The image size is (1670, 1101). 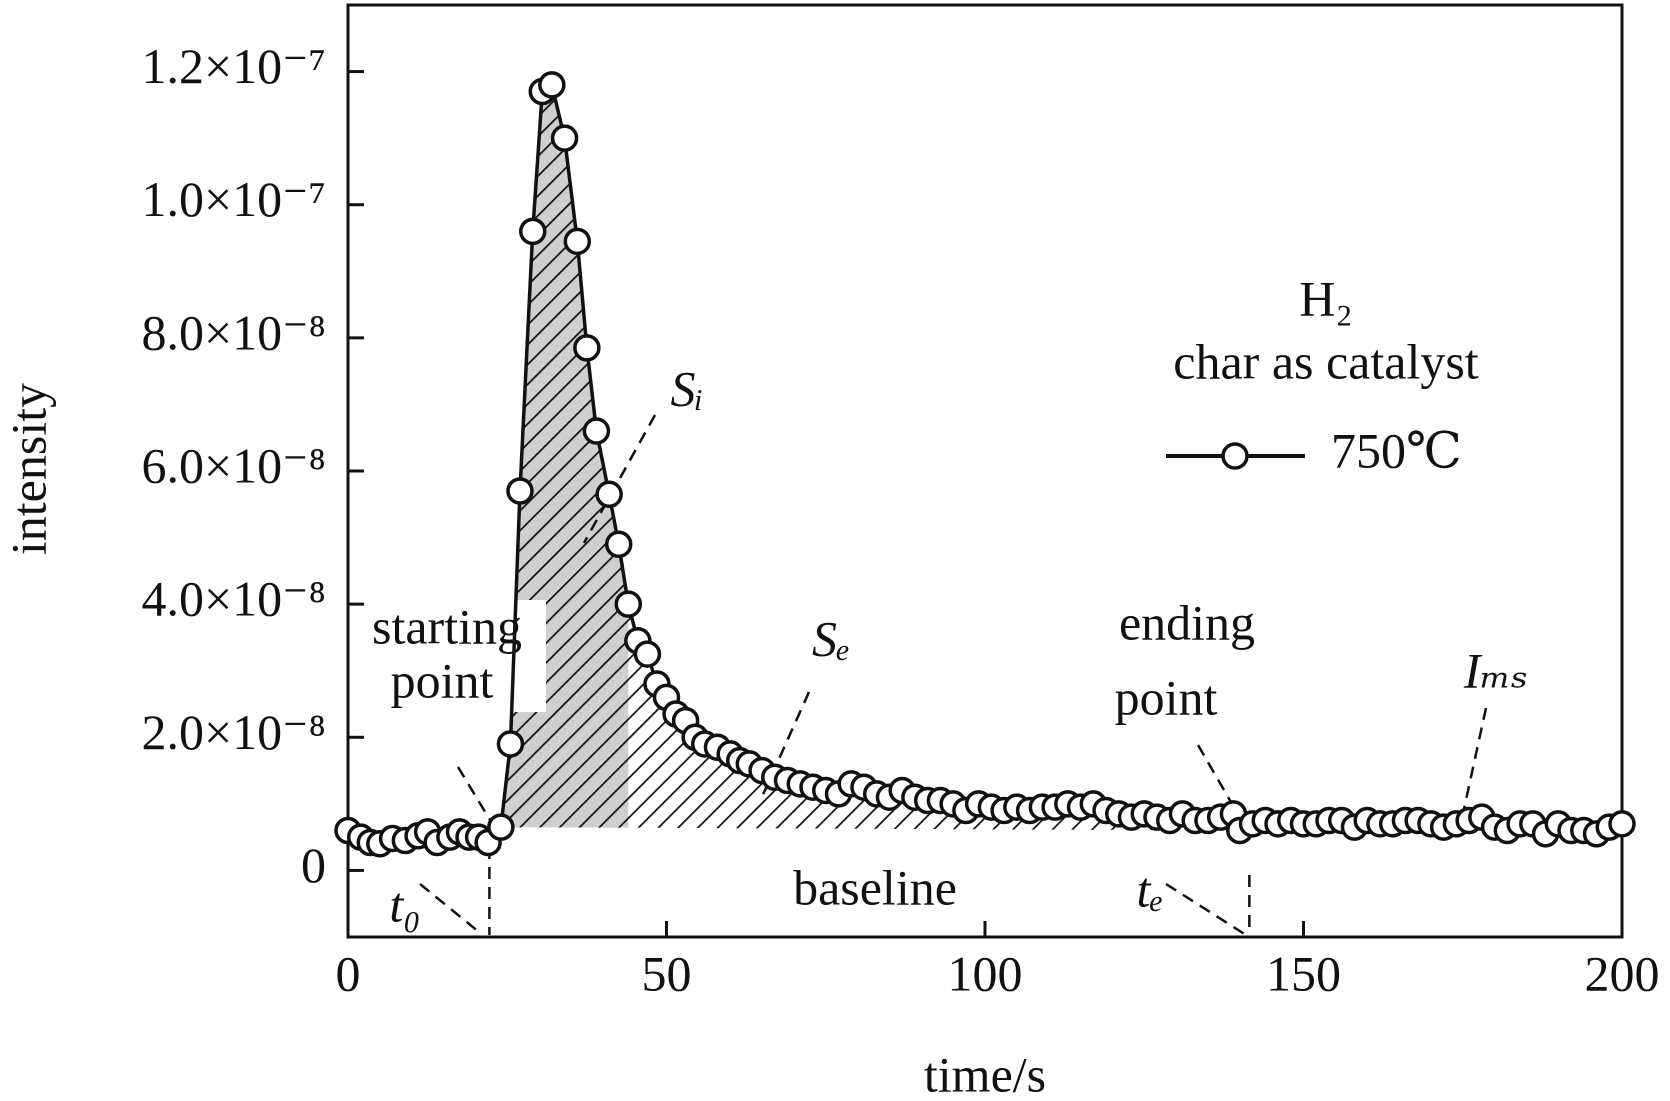 What do you see at coordinates (985, 973) in the screenshot?
I see `x-tick-label: 100` at bounding box center [985, 973].